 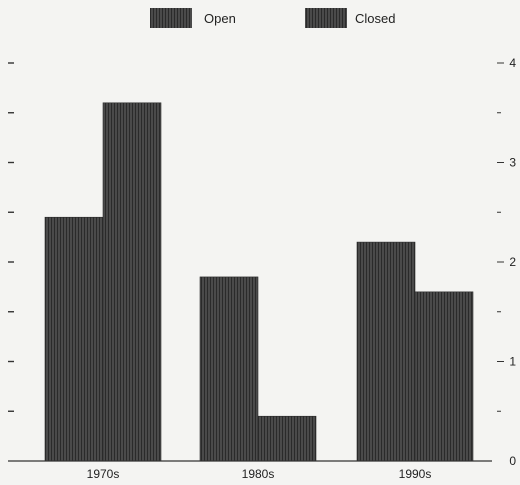 What do you see at coordinates (74, 339) in the screenshot?
I see `bar-open-1970s` at bounding box center [74, 339].